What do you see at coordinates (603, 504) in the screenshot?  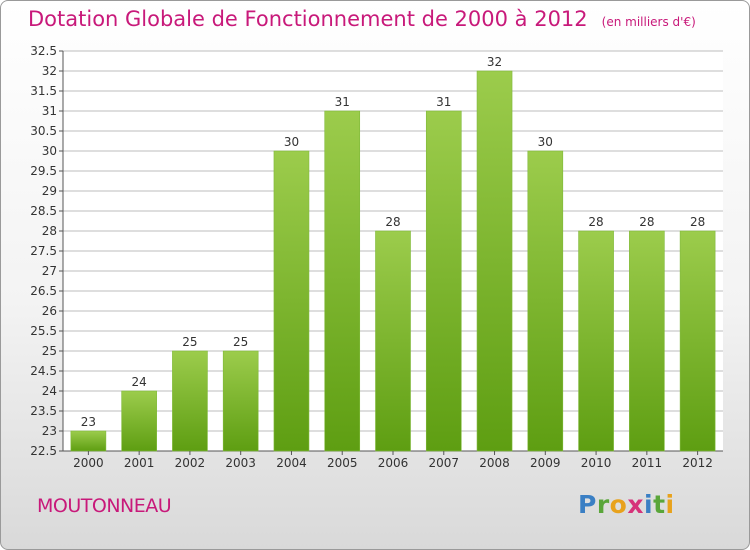 I see `logo-letter: r` at bounding box center [603, 504].